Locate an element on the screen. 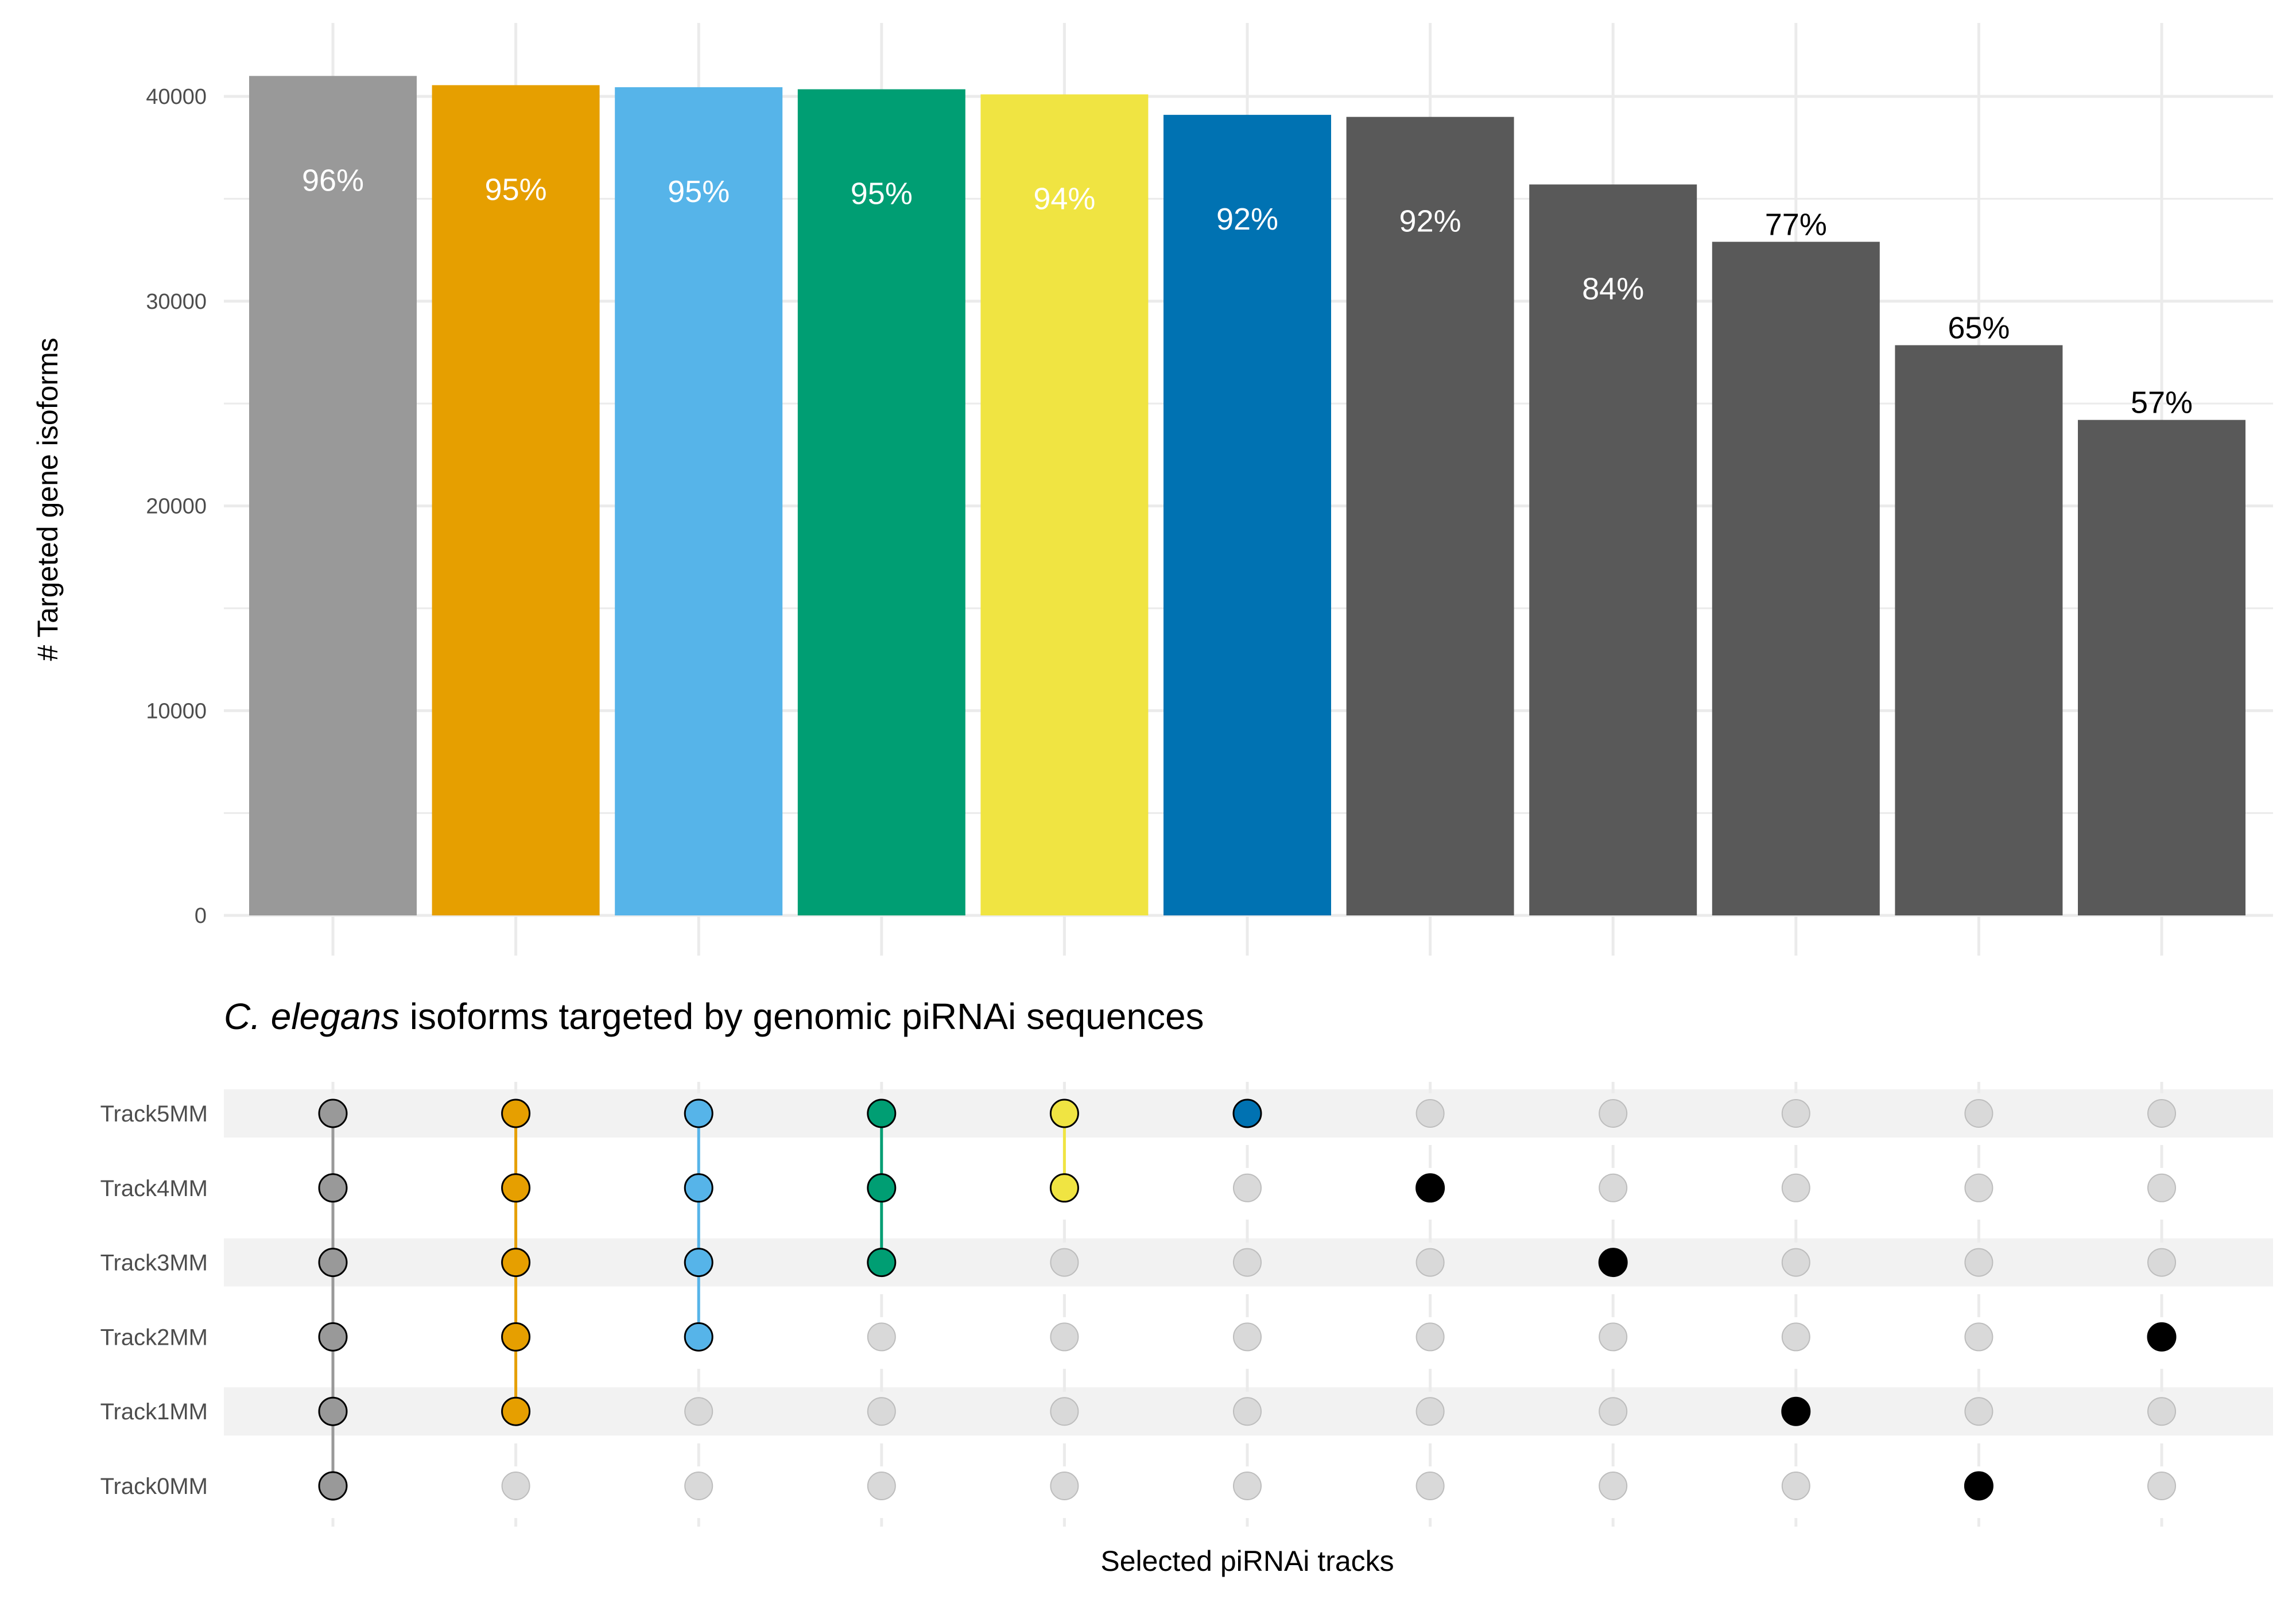 The image size is (2296, 1607). bar-percent-label: 94% is located at coordinates (1064, 198).